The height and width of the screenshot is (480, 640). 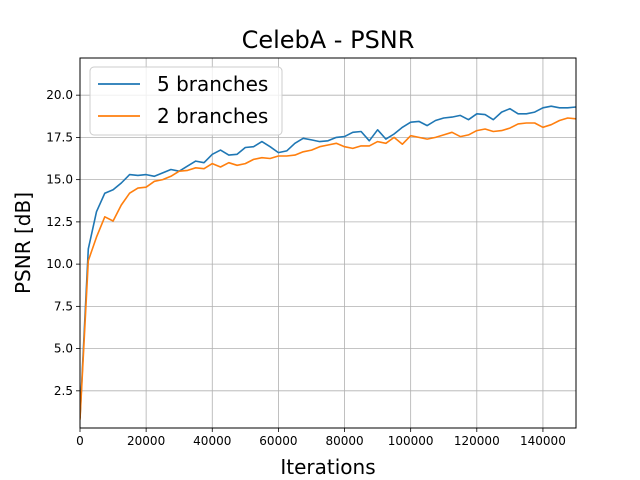 I want to click on y-tick-label: 17.5, so click(x=59, y=137).